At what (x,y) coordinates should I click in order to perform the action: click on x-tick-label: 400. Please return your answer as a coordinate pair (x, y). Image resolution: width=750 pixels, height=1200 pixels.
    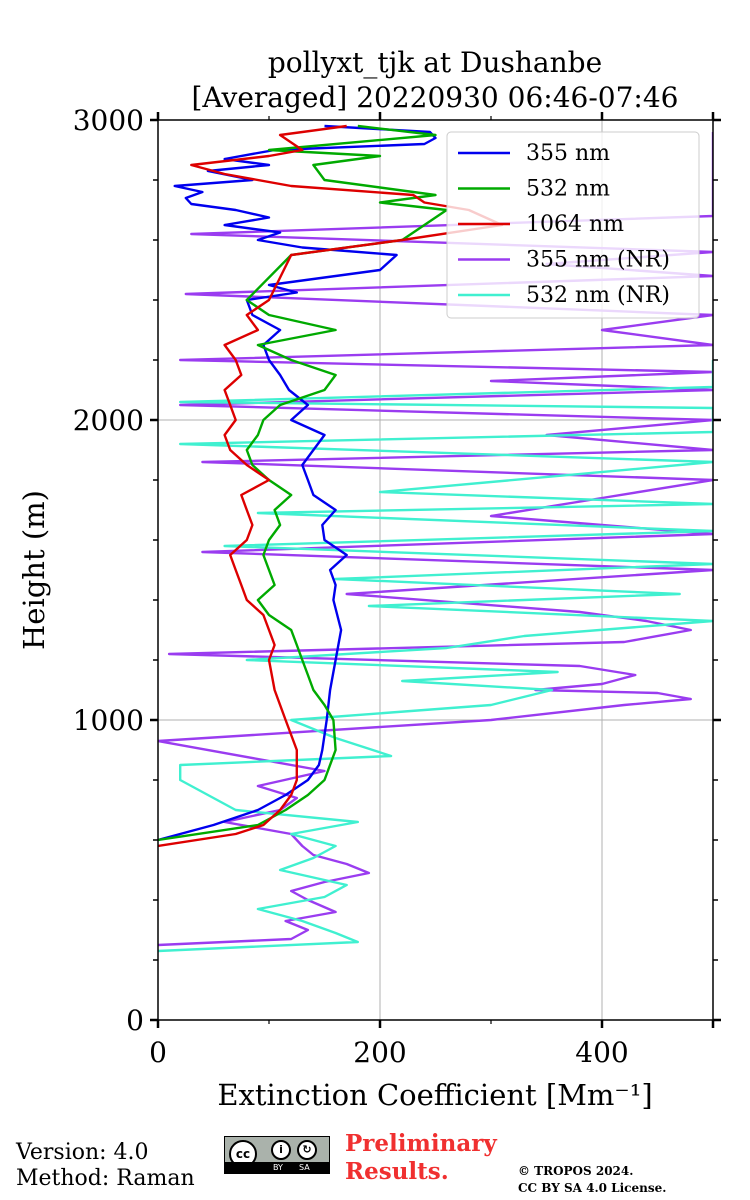
    Looking at the image, I should click on (601, 1052).